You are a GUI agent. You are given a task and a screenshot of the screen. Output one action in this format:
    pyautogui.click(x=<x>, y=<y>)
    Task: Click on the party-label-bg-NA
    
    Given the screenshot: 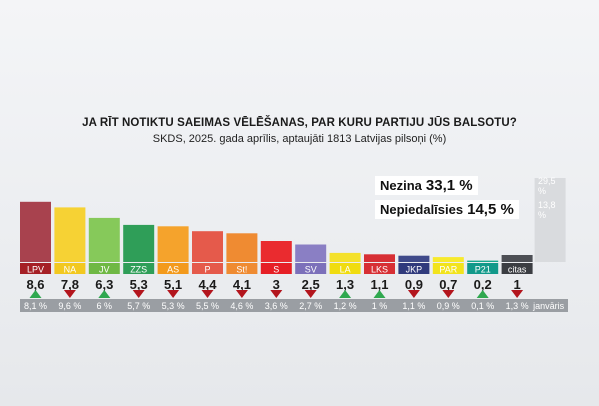 What is the action you would take?
    pyautogui.click(x=70, y=268)
    